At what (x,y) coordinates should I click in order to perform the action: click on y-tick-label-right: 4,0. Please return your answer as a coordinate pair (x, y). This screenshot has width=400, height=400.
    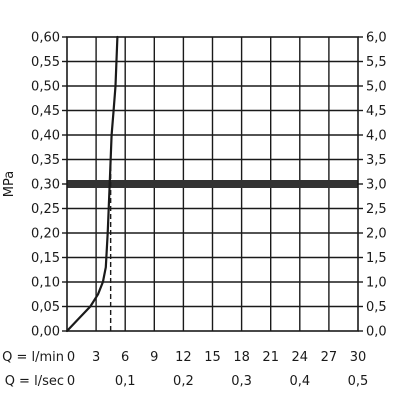
    Looking at the image, I should click on (376, 136).